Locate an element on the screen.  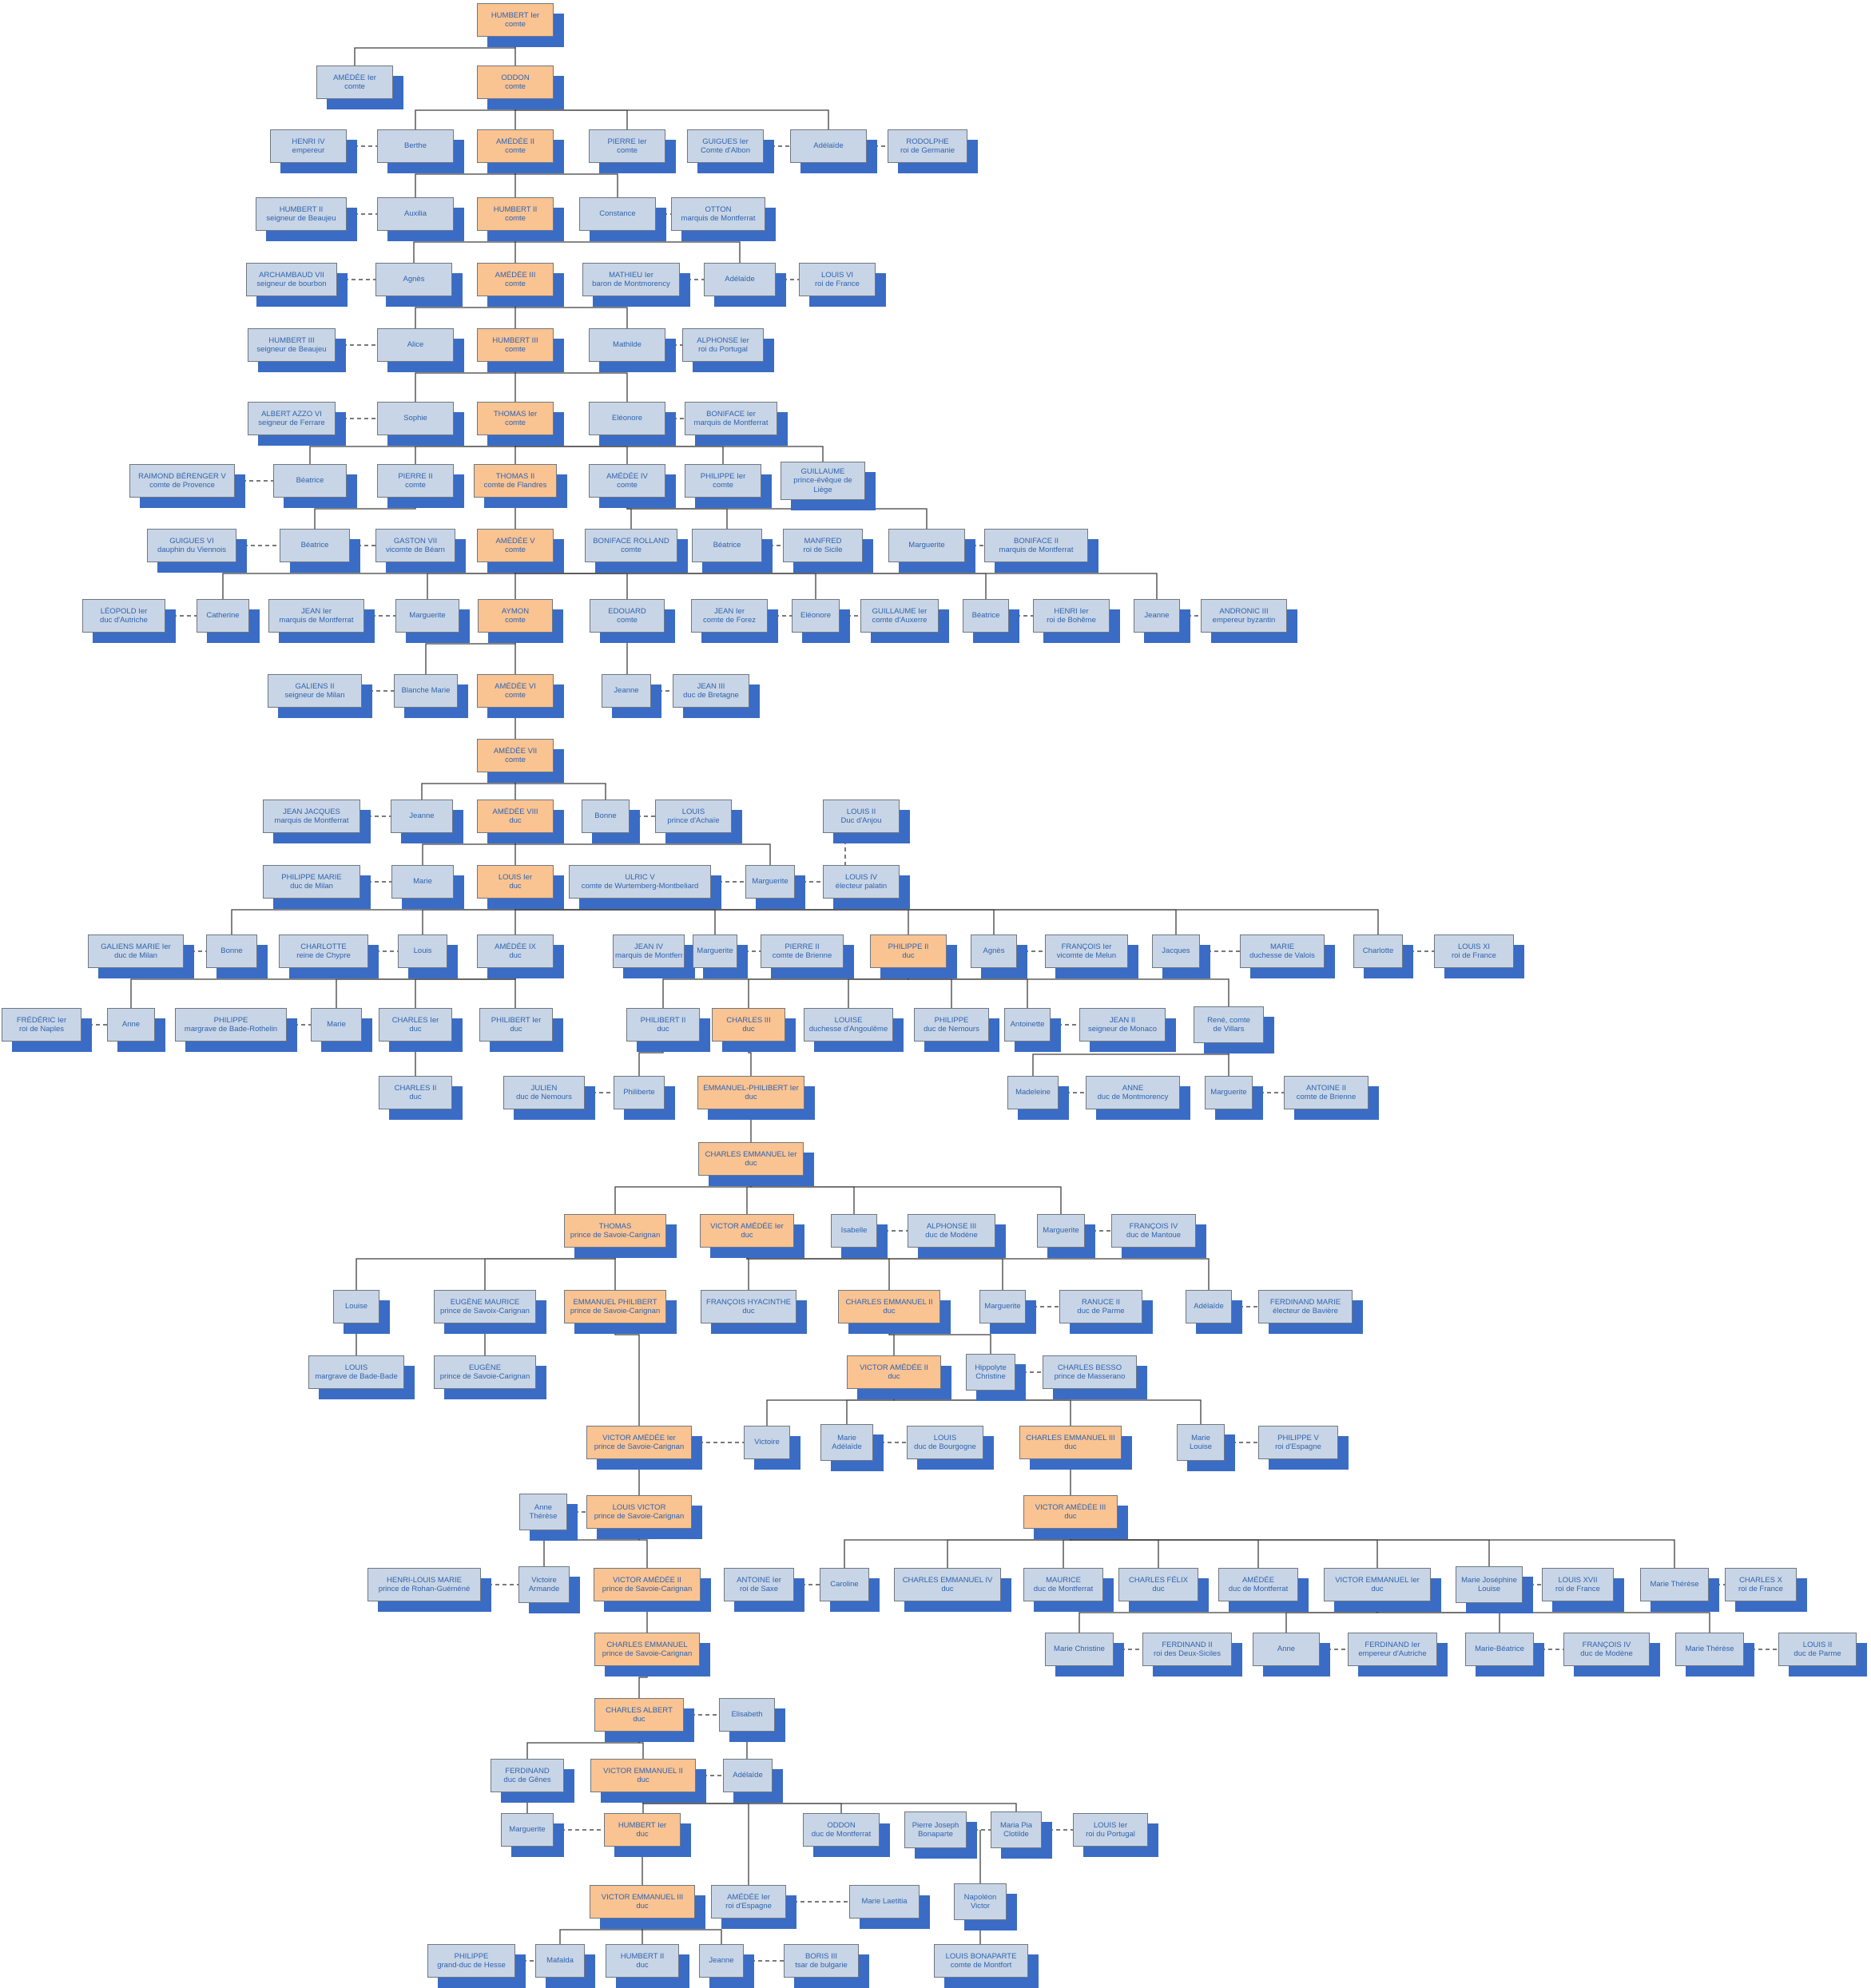
tree-node-louis2anjou: LOUIS II Duc d'Anjou is located at coordinates (861, 816).